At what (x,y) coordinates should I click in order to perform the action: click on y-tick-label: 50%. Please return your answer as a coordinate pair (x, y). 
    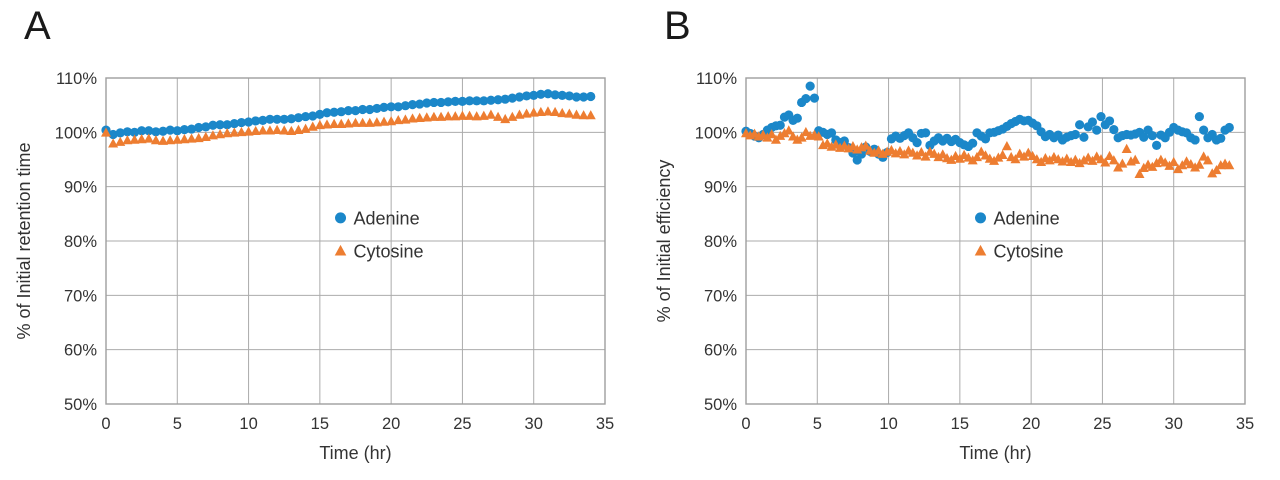
    Looking at the image, I should click on (80, 405).